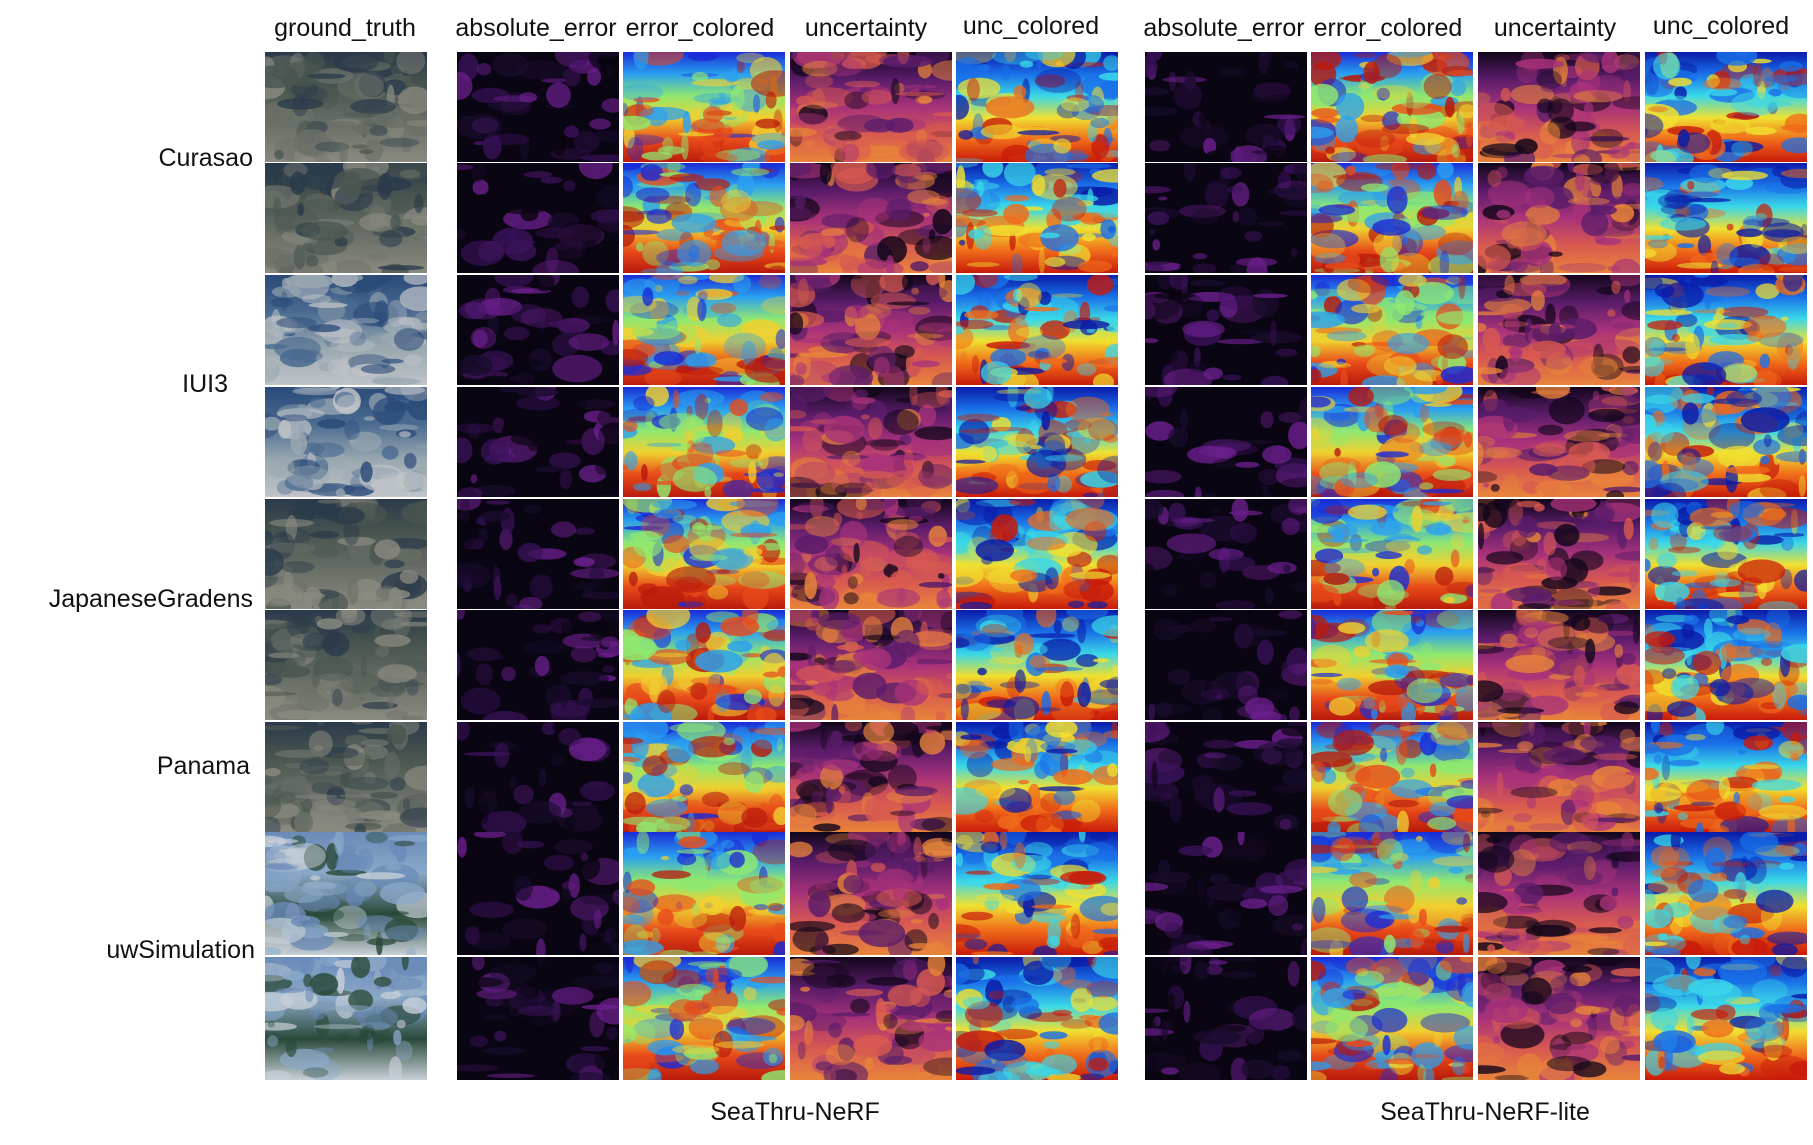 This screenshot has height=1145, width=1813. I want to click on row-label-iui3: IUI3, so click(205, 384).